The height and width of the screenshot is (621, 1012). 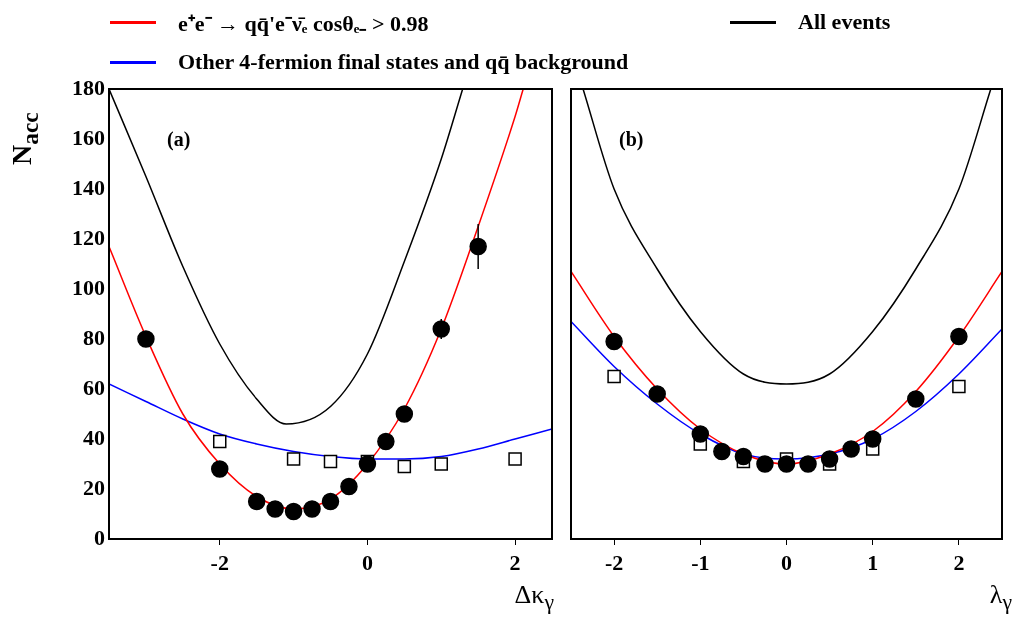 I want to click on legend-label: e⁺e⁻ → qq̄'e⁻ν̄ₑ cosθₑ₋ > 0.98, so click(x=303, y=23).